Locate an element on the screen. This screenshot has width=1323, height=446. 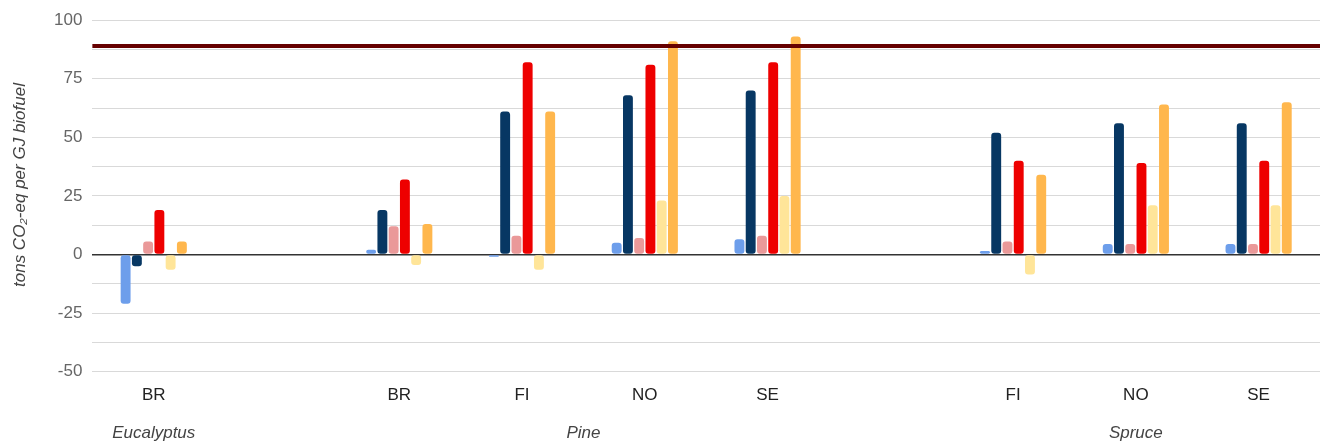
y-tick-label: 50 is located at coordinates (73, 137).